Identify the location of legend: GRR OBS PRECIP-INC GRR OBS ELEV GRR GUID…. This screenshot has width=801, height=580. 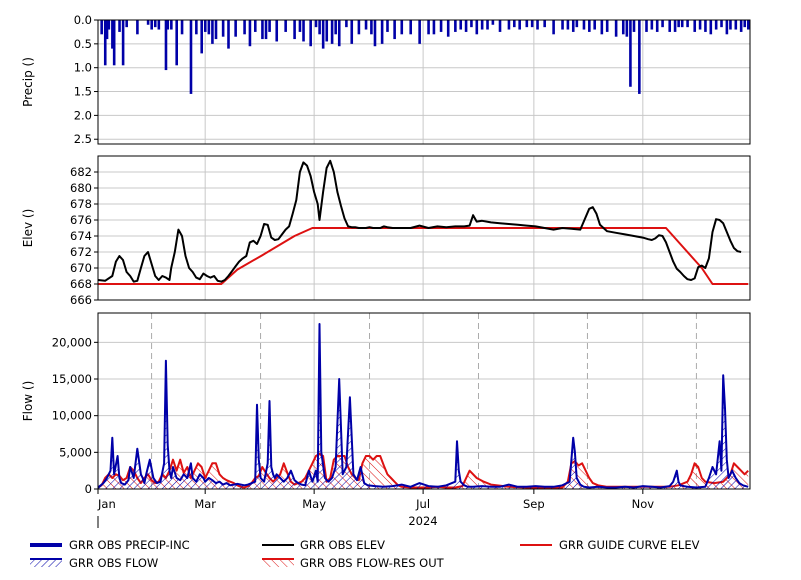
(365, 554).